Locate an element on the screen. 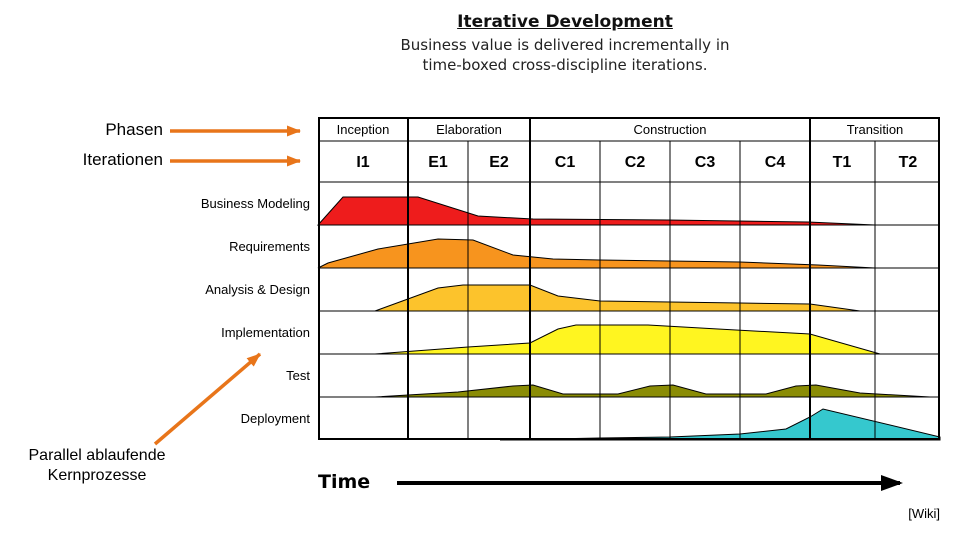  row-label-deployment: Deployment is located at coordinates (275, 418).